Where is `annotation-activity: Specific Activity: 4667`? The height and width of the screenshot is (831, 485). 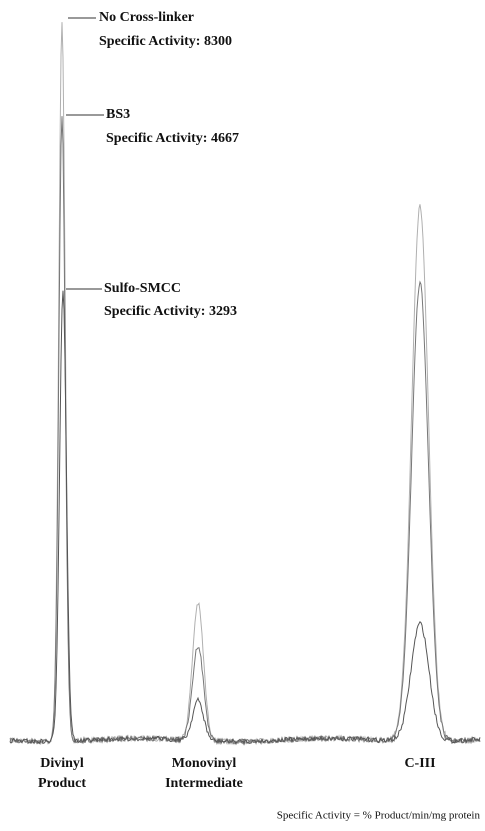
annotation-activity: Specific Activity: 4667 is located at coordinates (172, 138).